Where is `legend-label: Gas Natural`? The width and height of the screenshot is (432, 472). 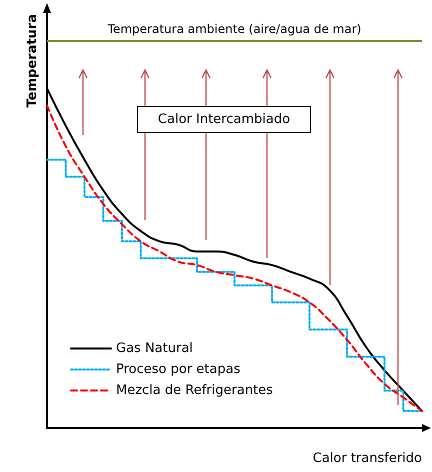
legend-label: Gas Natural is located at coordinates (154, 348).